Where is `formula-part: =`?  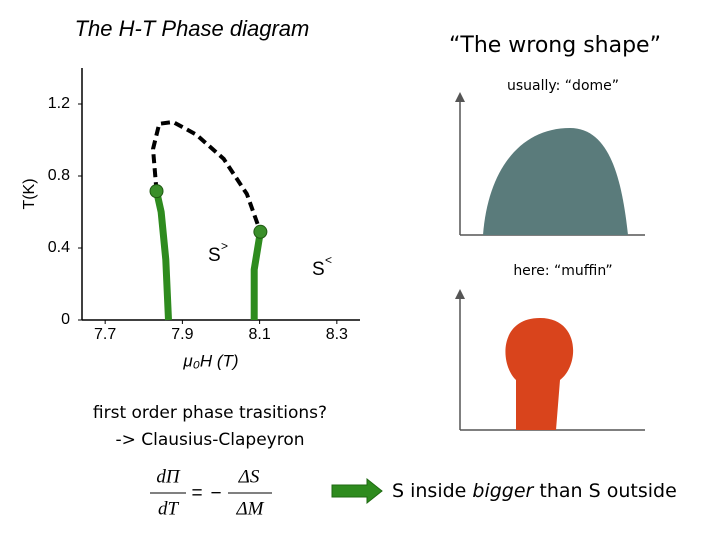 formula-part: = is located at coordinates (196, 493).